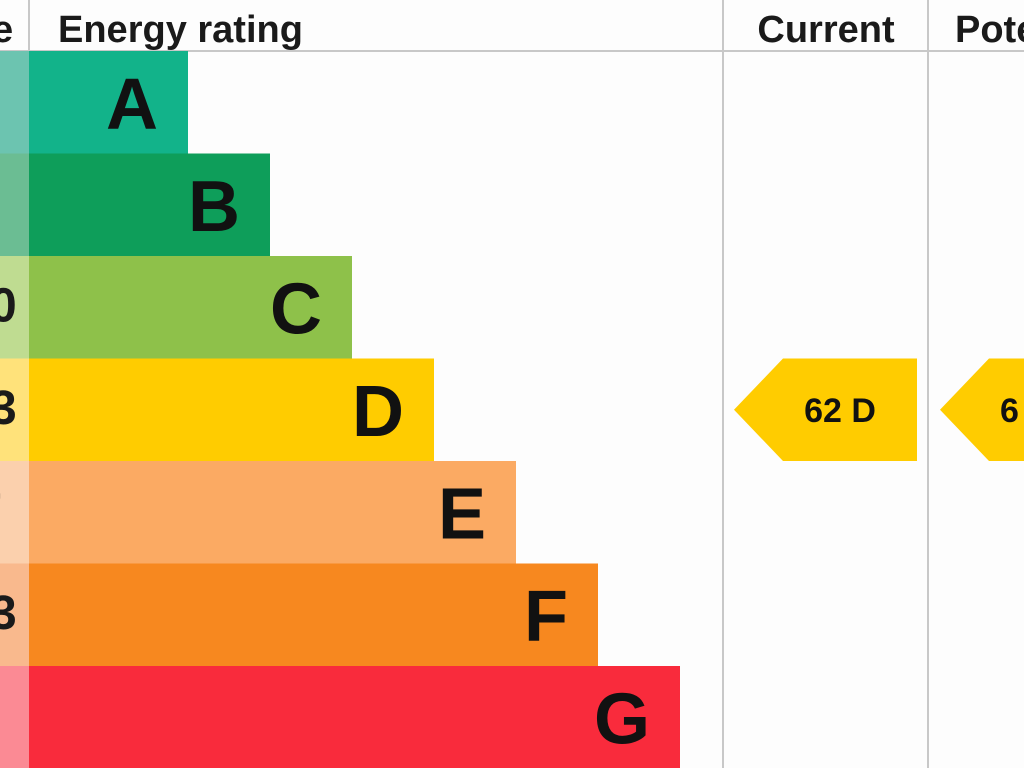 The image size is (1024, 768). I want to click on potential-rating-arrow, so click(982, 409).